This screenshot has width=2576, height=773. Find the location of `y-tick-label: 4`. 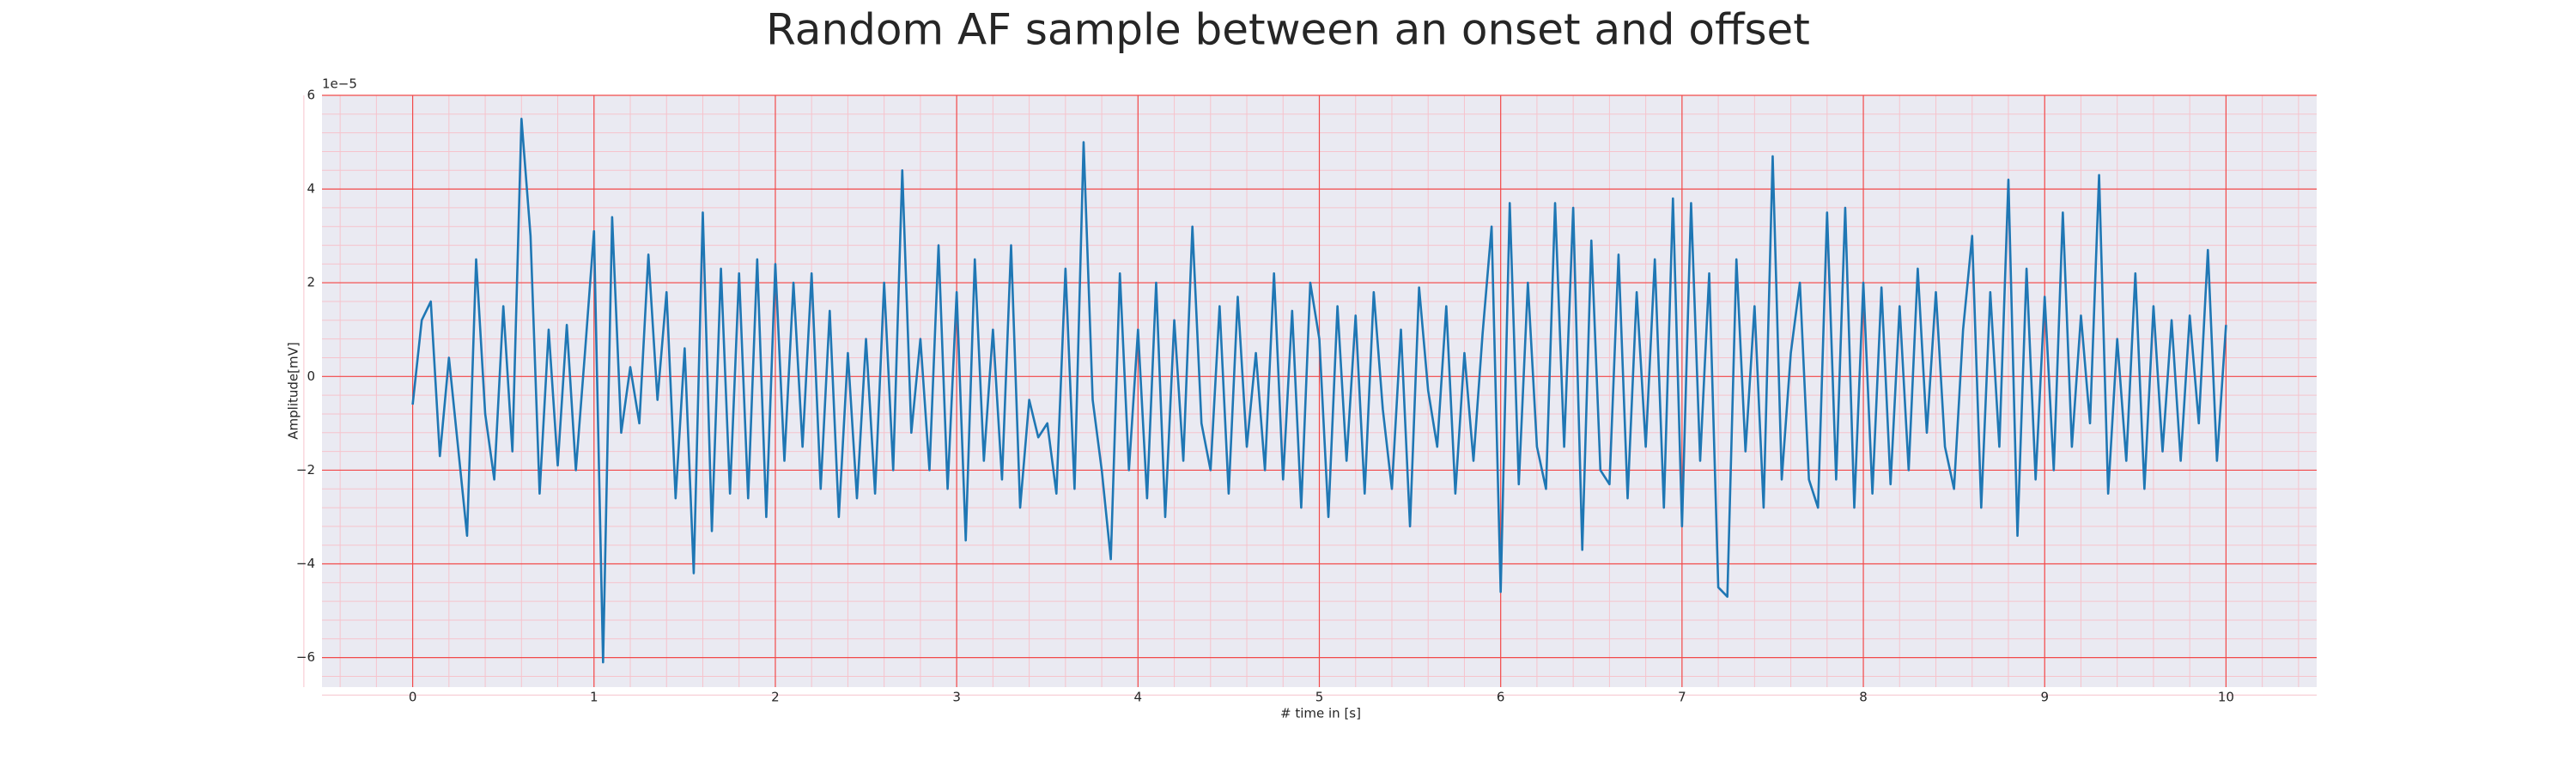

y-tick-label: 4 is located at coordinates (311, 189).